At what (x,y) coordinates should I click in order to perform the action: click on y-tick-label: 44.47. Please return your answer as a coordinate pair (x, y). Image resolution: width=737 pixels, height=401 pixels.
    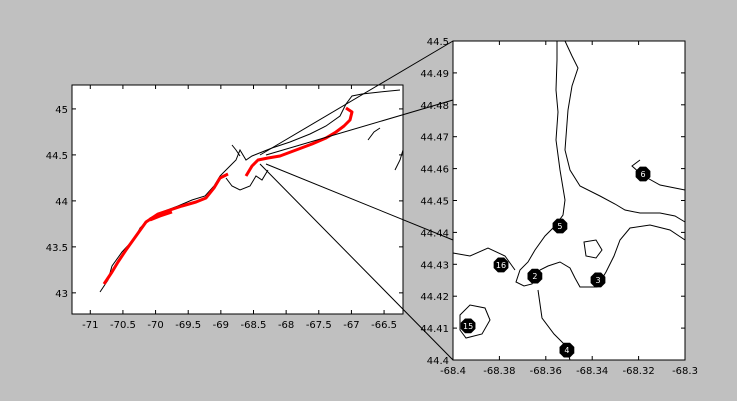
    Looking at the image, I should click on (434, 138).